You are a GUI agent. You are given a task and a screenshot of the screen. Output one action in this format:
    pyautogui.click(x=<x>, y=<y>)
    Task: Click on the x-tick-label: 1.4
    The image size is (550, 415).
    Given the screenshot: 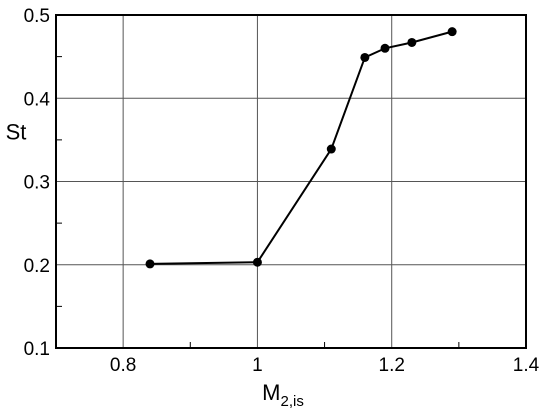 What is the action you would take?
    pyautogui.click(x=526, y=365)
    